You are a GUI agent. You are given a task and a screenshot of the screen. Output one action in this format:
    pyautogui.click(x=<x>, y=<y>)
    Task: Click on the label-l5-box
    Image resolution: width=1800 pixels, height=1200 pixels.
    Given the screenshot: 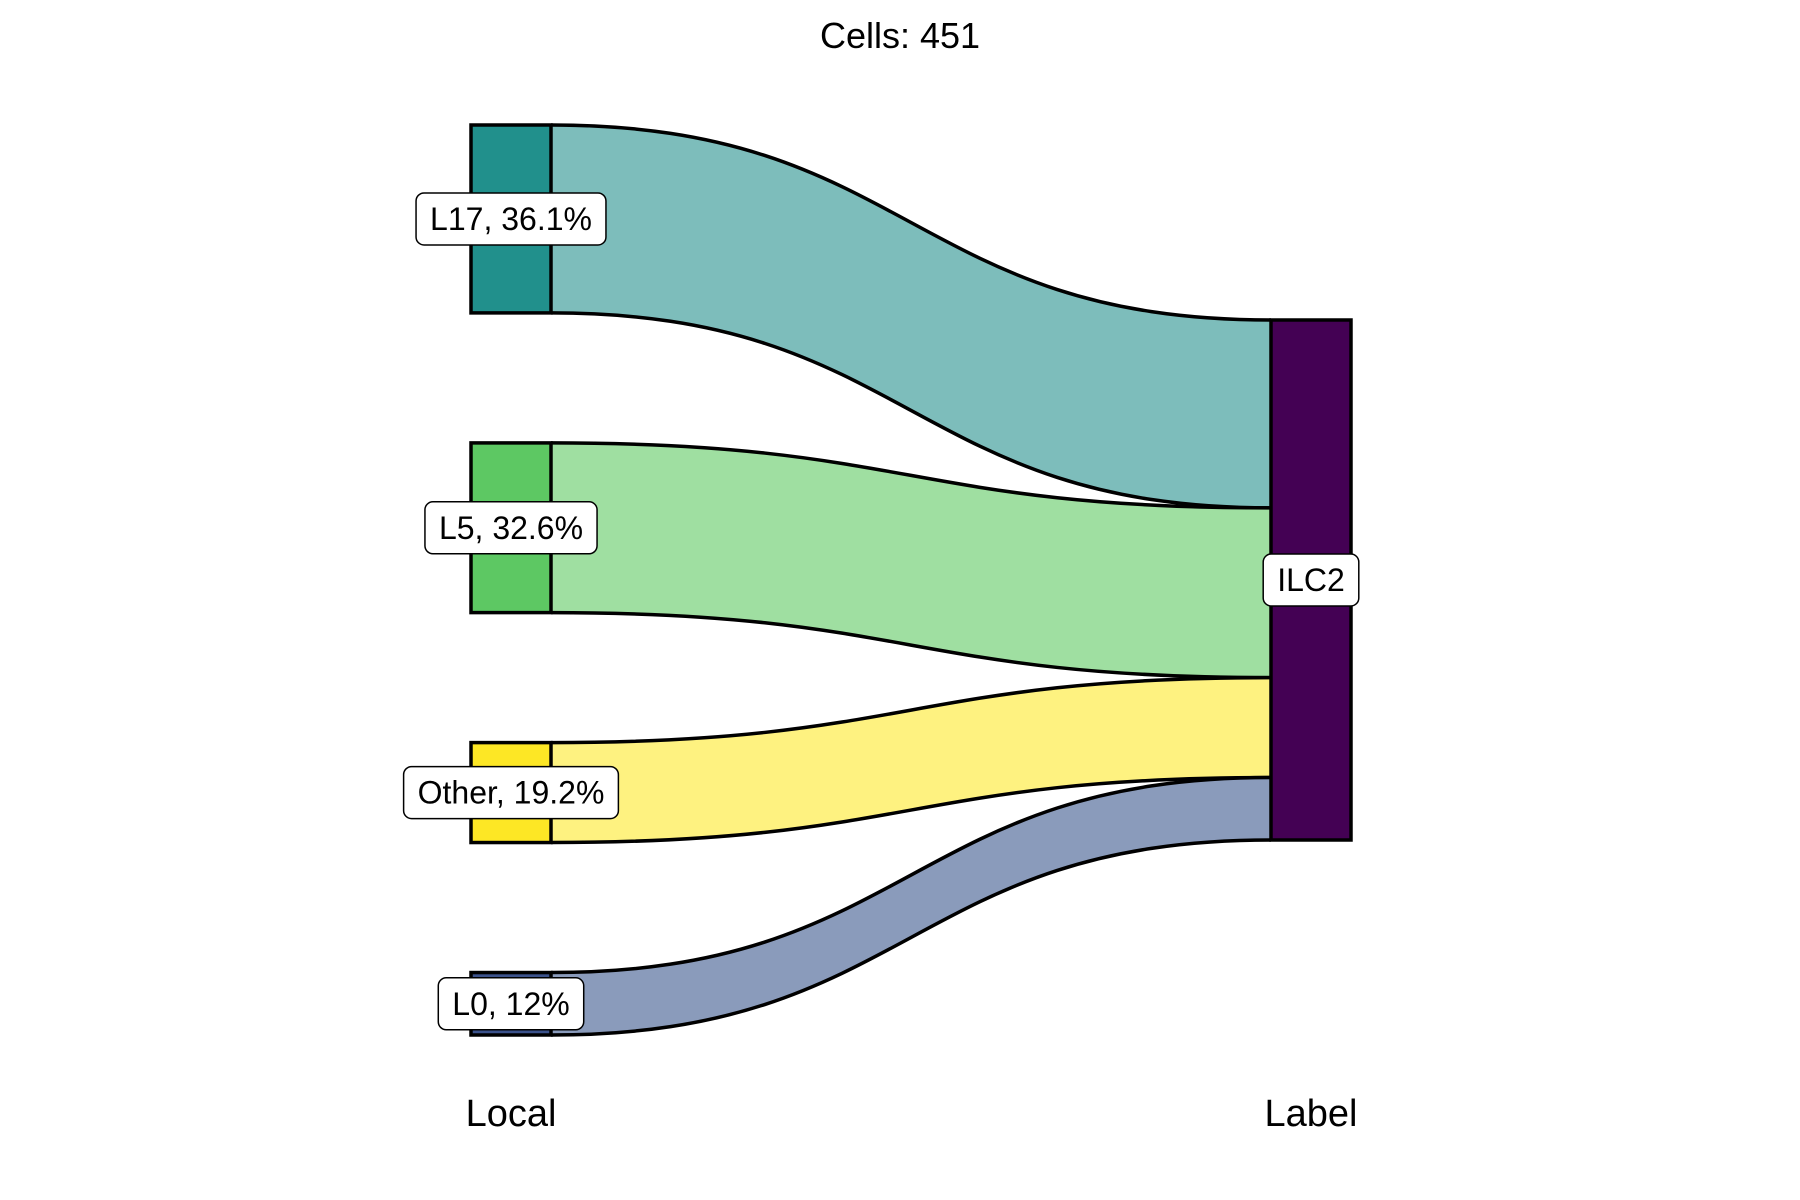 What is the action you would take?
    pyautogui.click(x=511, y=528)
    